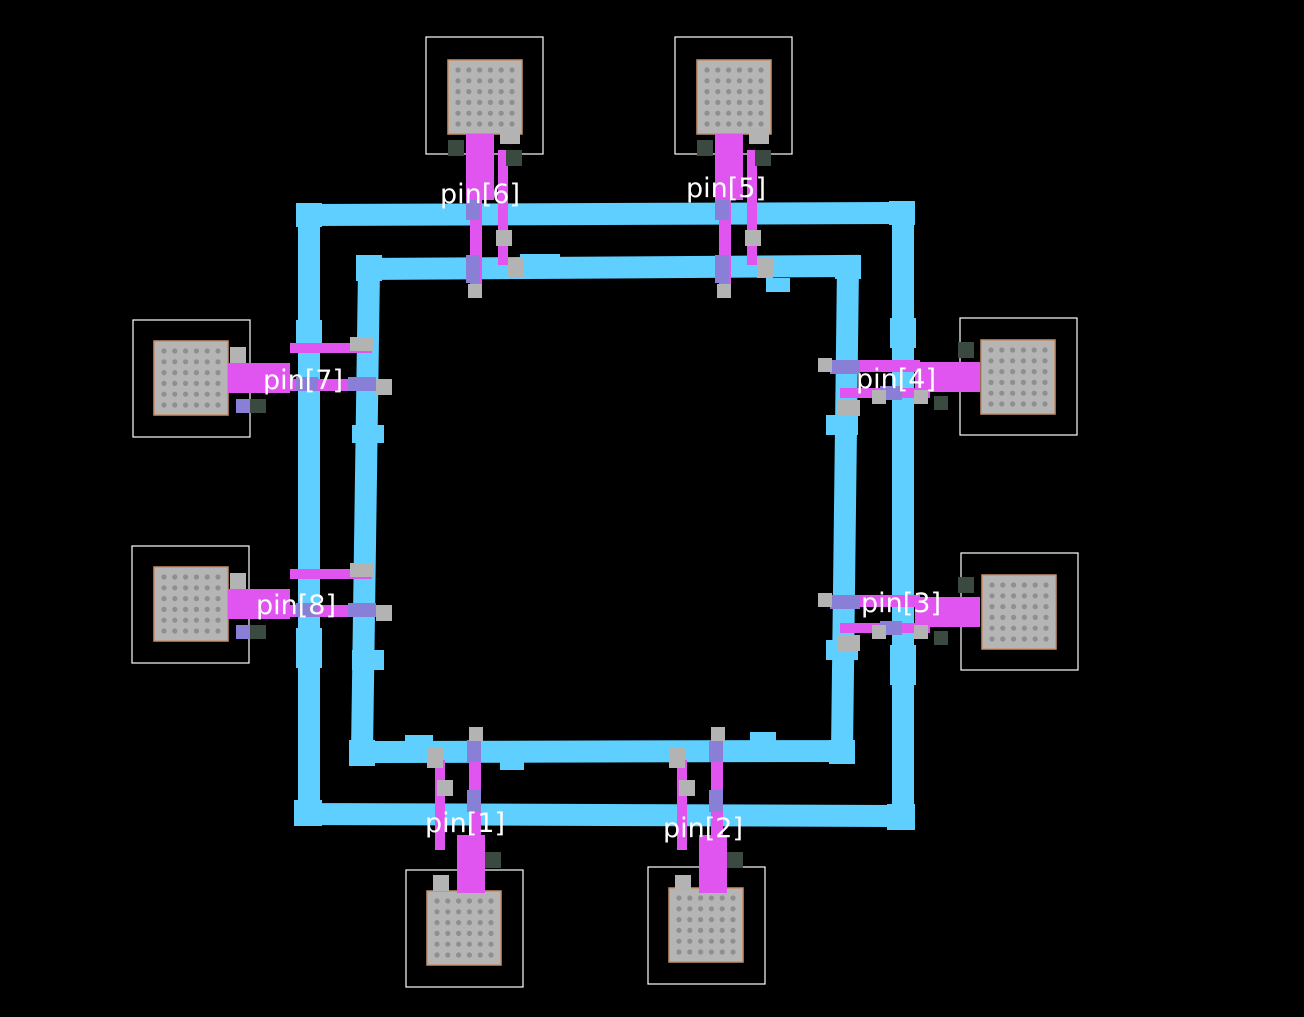 This screenshot has width=1304, height=1017. What do you see at coordinates (486, 213) in the screenshot?
I see `connector-pin6` at bounding box center [486, 213].